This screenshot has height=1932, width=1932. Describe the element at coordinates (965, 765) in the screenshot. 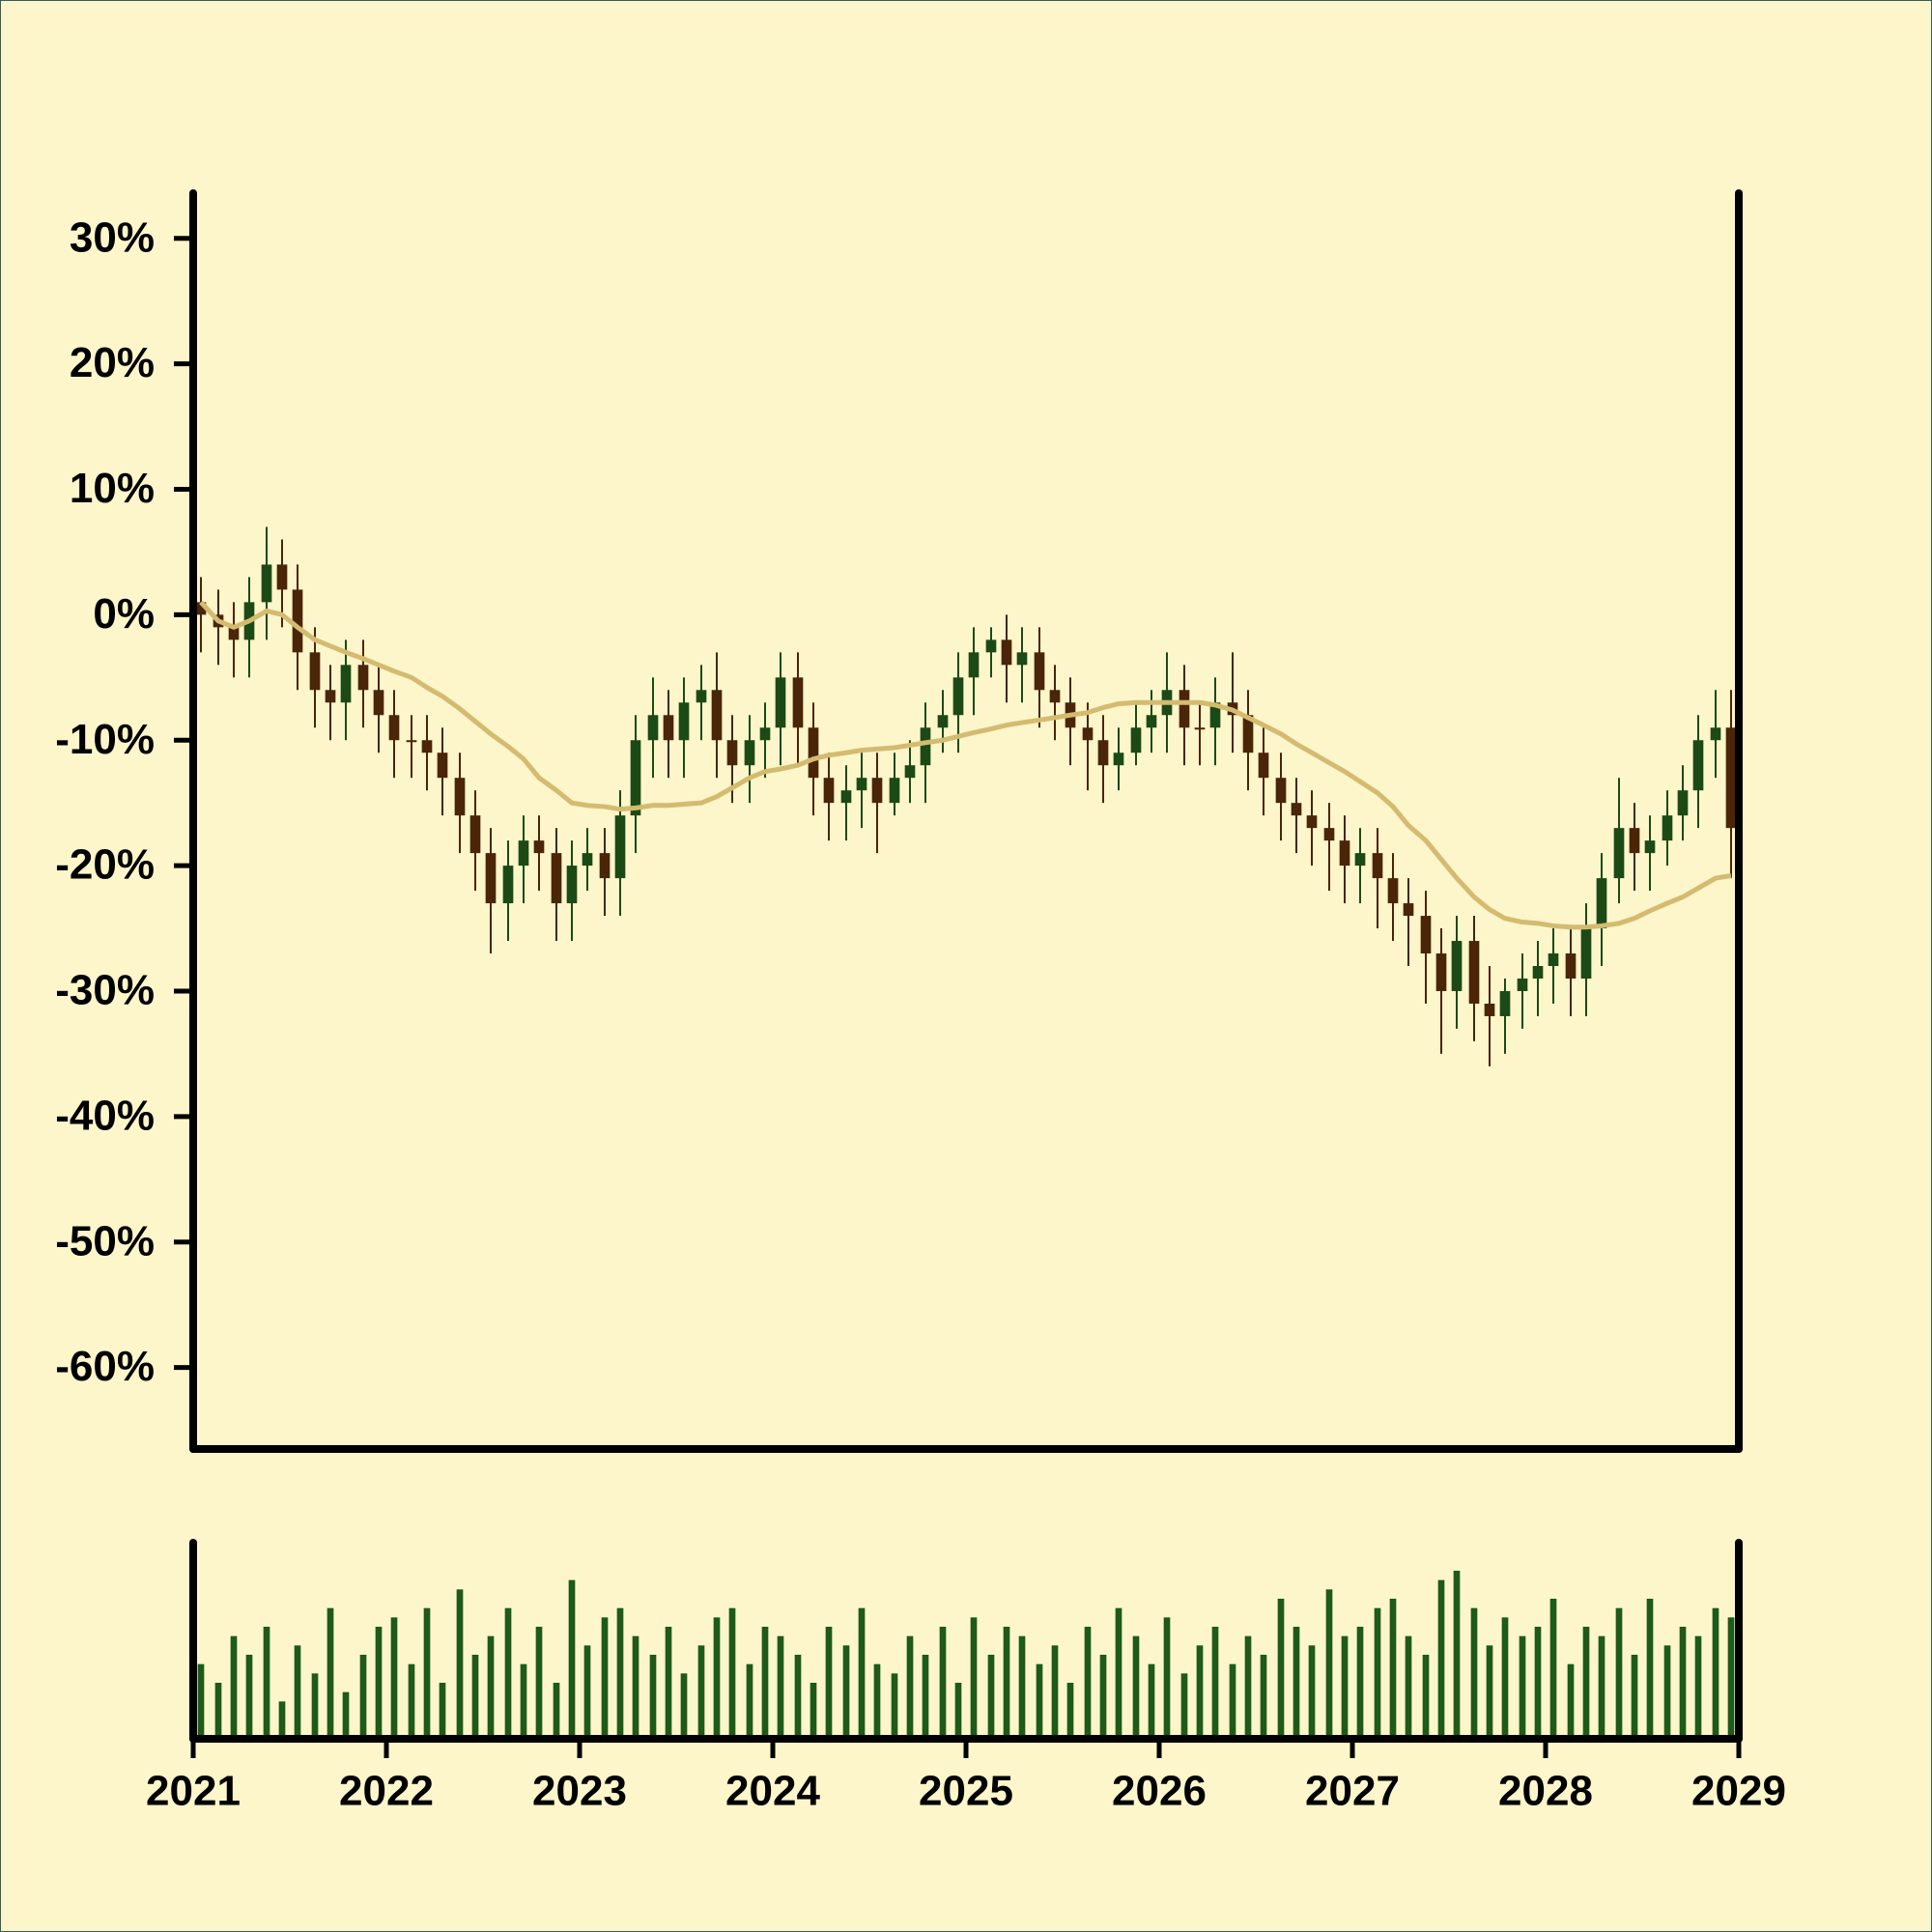

I see `moving-average` at that location.